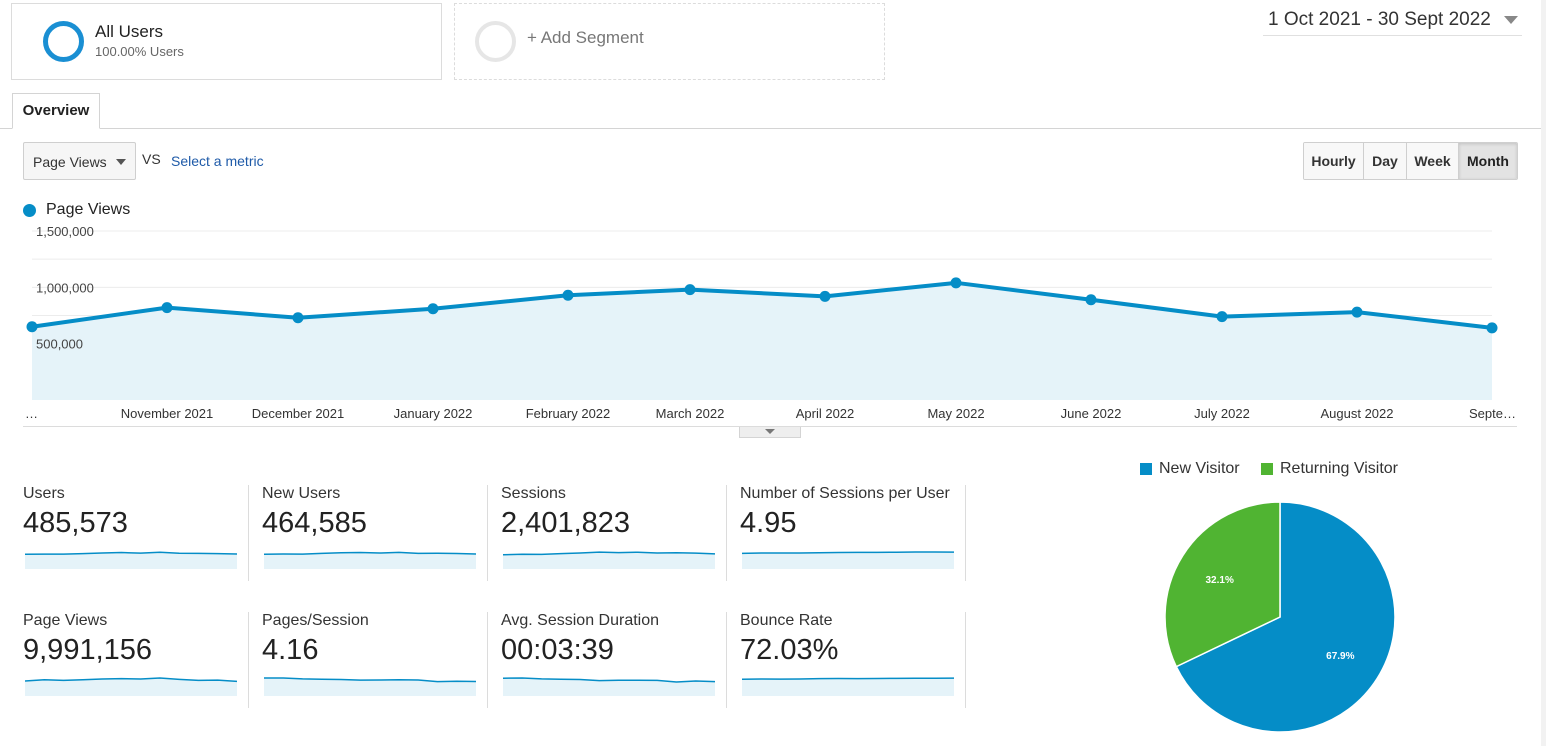 Image resolution: width=1546 pixels, height=746 pixels. I want to click on y-tick-label: 1,000,000, so click(65, 287).